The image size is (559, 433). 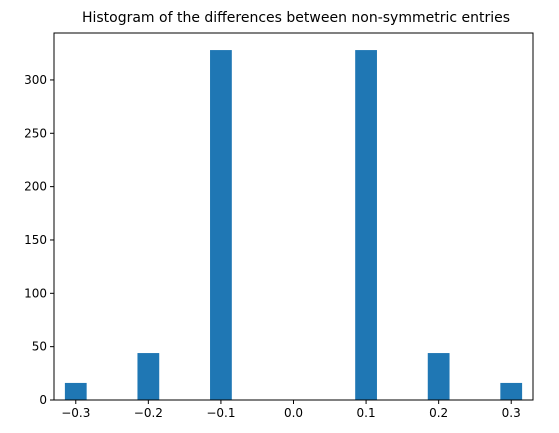 What do you see at coordinates (43, 400) in the screenshot?
I see `y-tick-label: 0` at bounding box center [43, 400].